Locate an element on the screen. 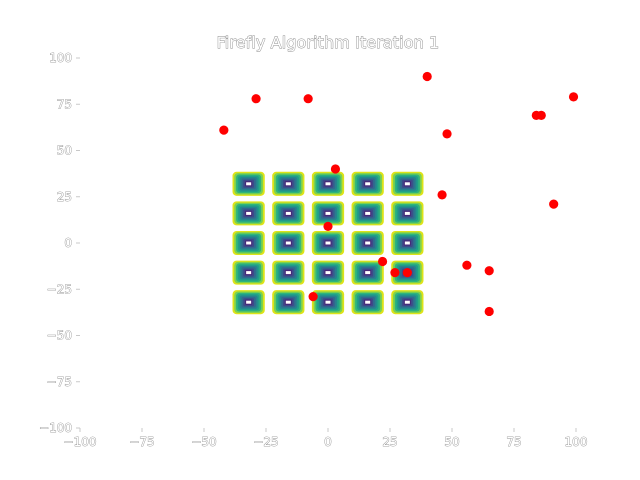 The image size is (640, 480). contour-cell-r0-c1 is located at coordinates (288, 183).